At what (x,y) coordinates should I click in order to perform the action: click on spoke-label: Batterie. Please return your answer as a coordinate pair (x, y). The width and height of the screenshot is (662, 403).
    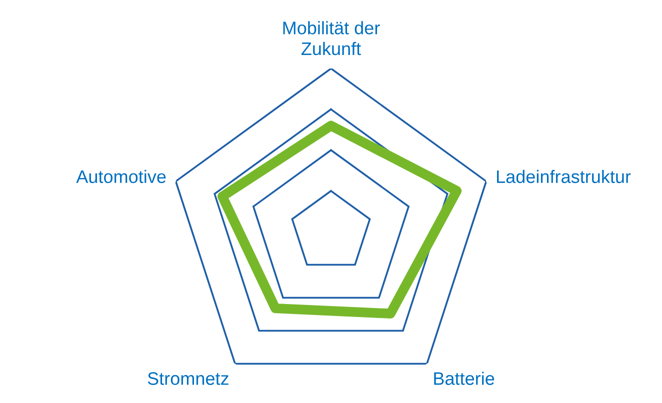
    Looking at the image, I should click on (464, 378).